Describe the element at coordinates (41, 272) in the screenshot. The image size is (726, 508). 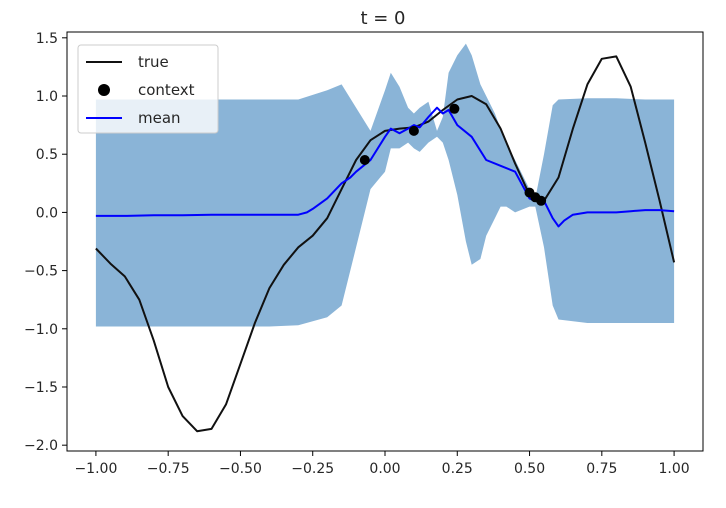
I see `y-tick-label: −0.5` at that location.